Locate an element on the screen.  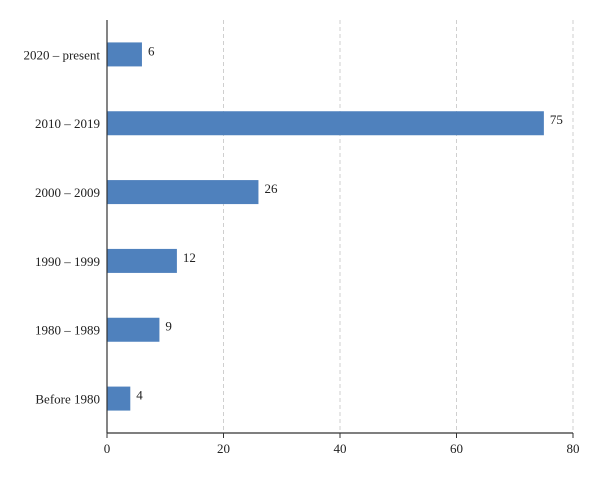
category-label: 2000 – 2009 is located at coordinates (67, 192).